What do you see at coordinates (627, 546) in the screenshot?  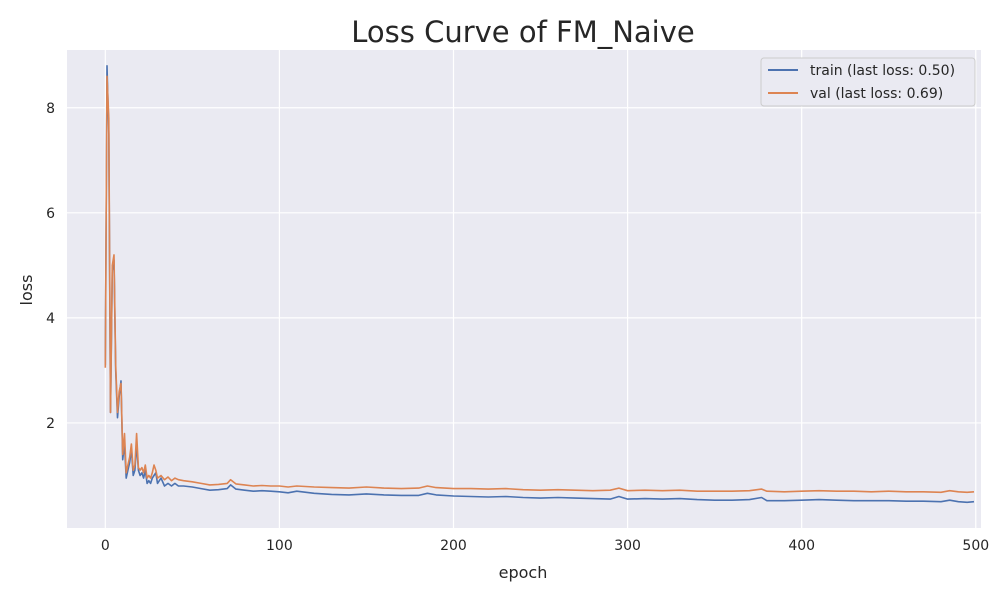 I see `x-tick-label: 300` at bounding box center [627, 546].